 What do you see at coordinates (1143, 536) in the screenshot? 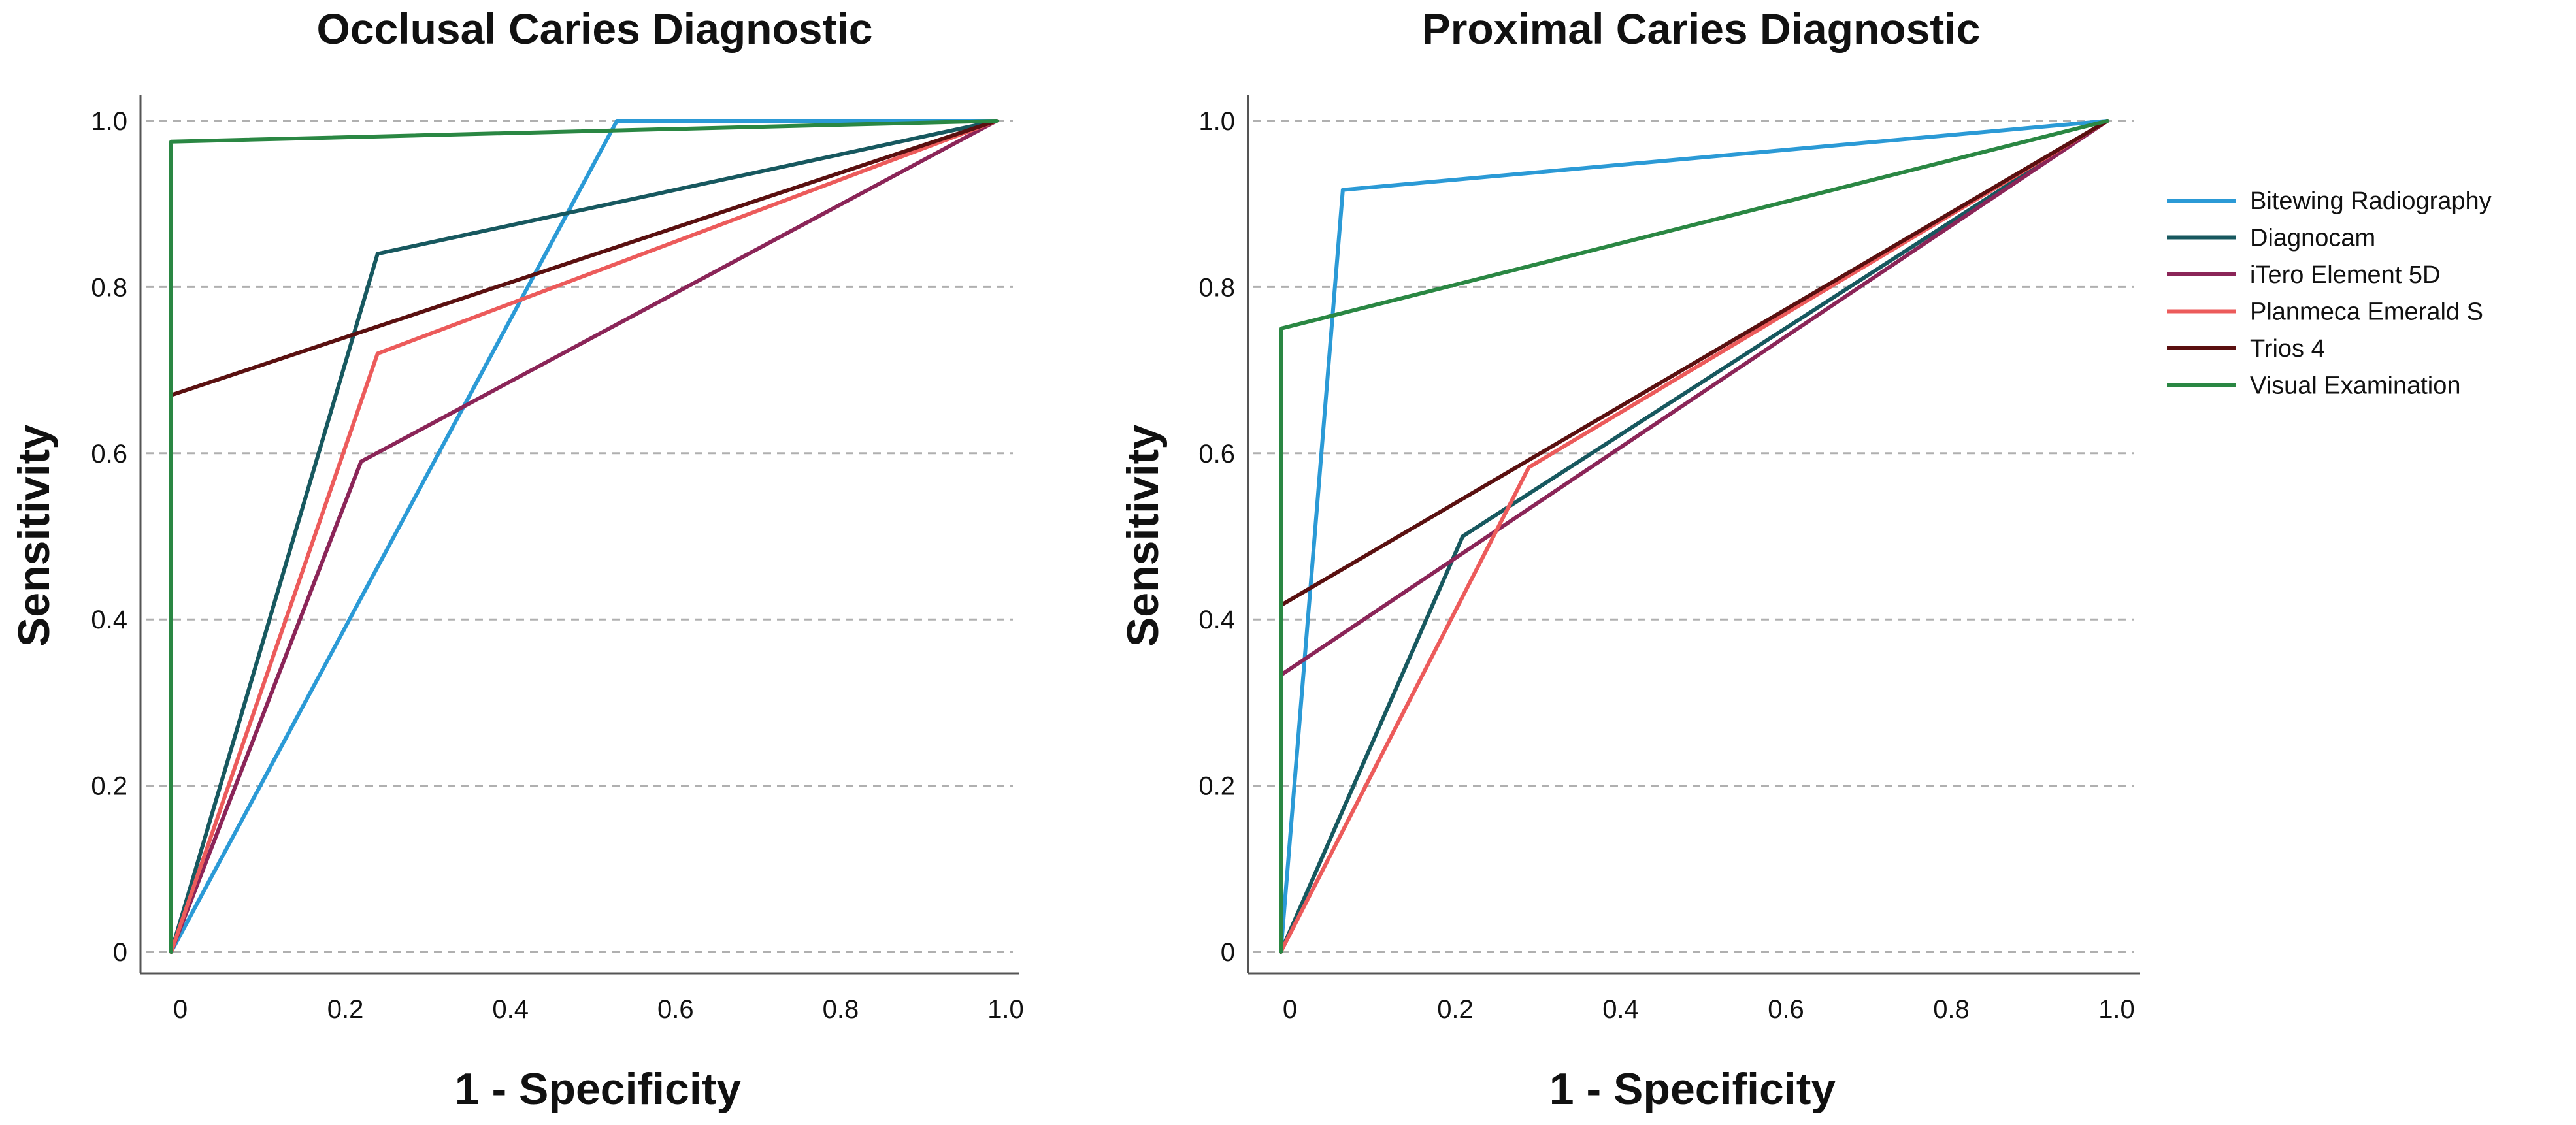
I see `proximal-y-axis-label: Sensitivity` at bounding box center [1143, 536].